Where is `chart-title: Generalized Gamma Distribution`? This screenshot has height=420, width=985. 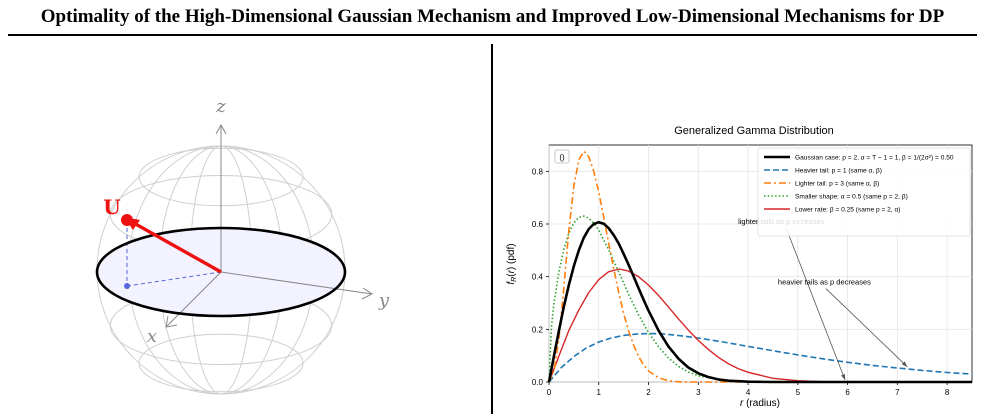
chart-title: Generalized Gamma Distribution is located at coordinates (754, 131).